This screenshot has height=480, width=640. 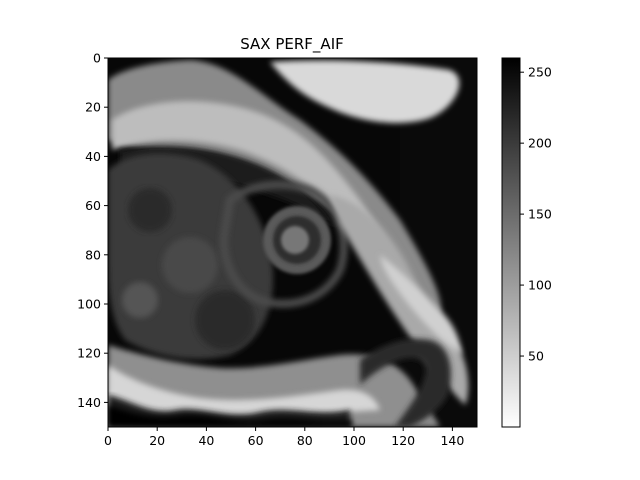 I want to click on colorbar-tick-label: 100, so click(x=540, y=285).